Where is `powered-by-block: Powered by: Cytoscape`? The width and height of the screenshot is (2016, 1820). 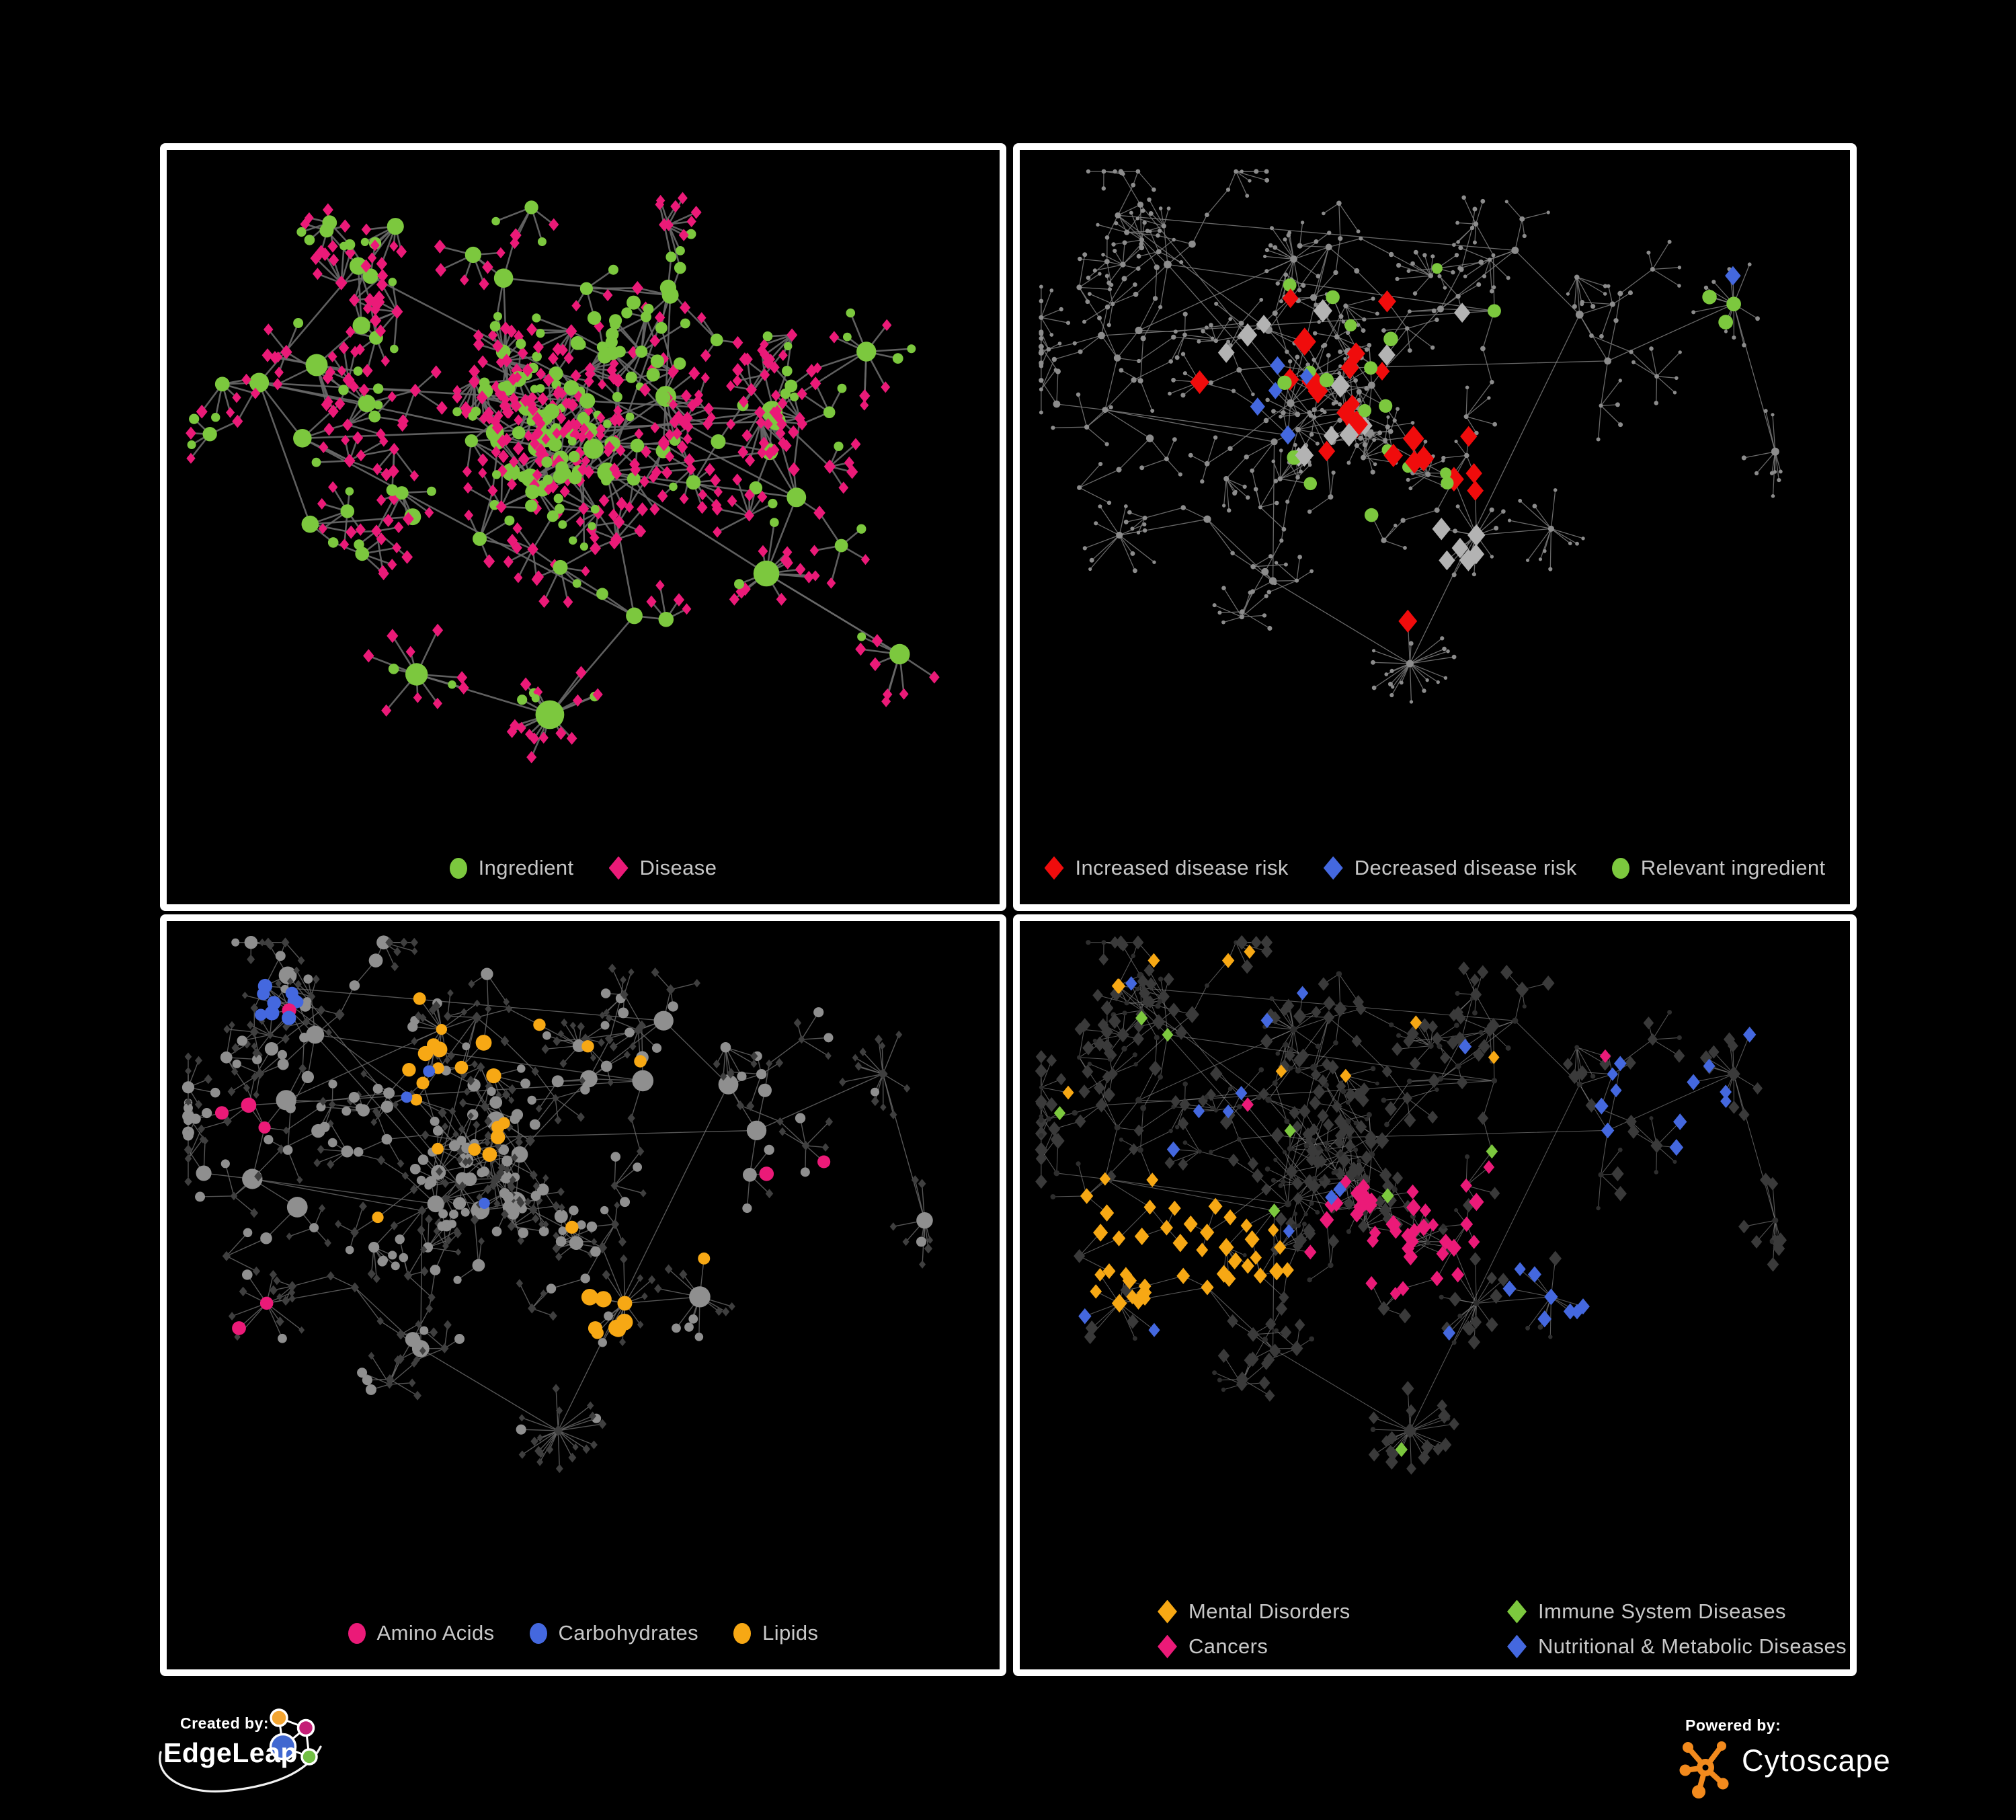
powered-by-block: Powered by: Cytoscape is located at coordinates (1825, 1763).